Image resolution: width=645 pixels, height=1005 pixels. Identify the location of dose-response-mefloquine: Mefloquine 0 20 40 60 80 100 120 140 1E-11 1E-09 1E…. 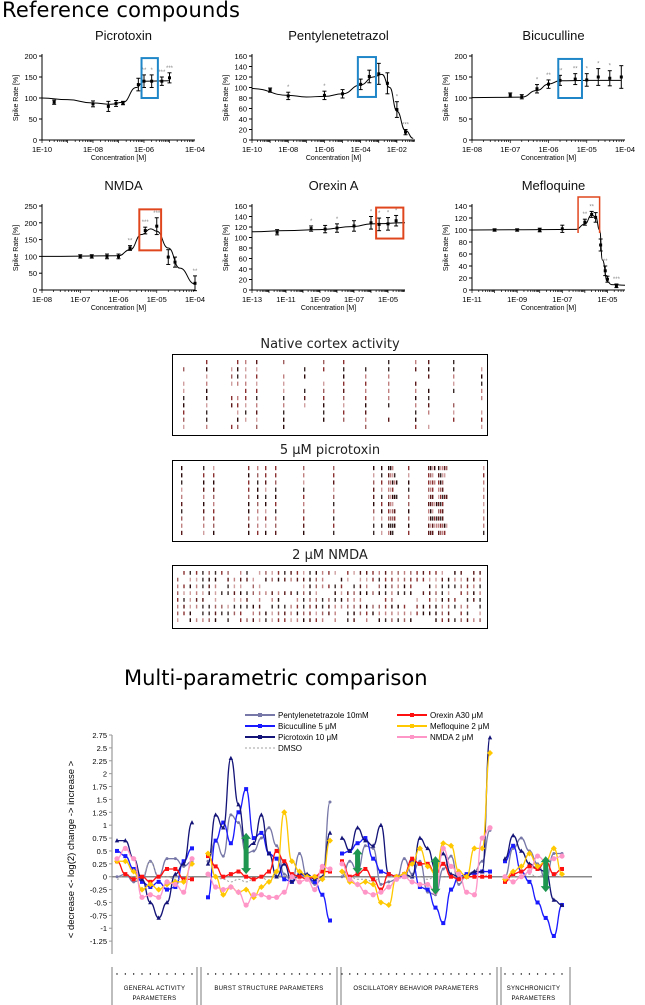
(534, 245).